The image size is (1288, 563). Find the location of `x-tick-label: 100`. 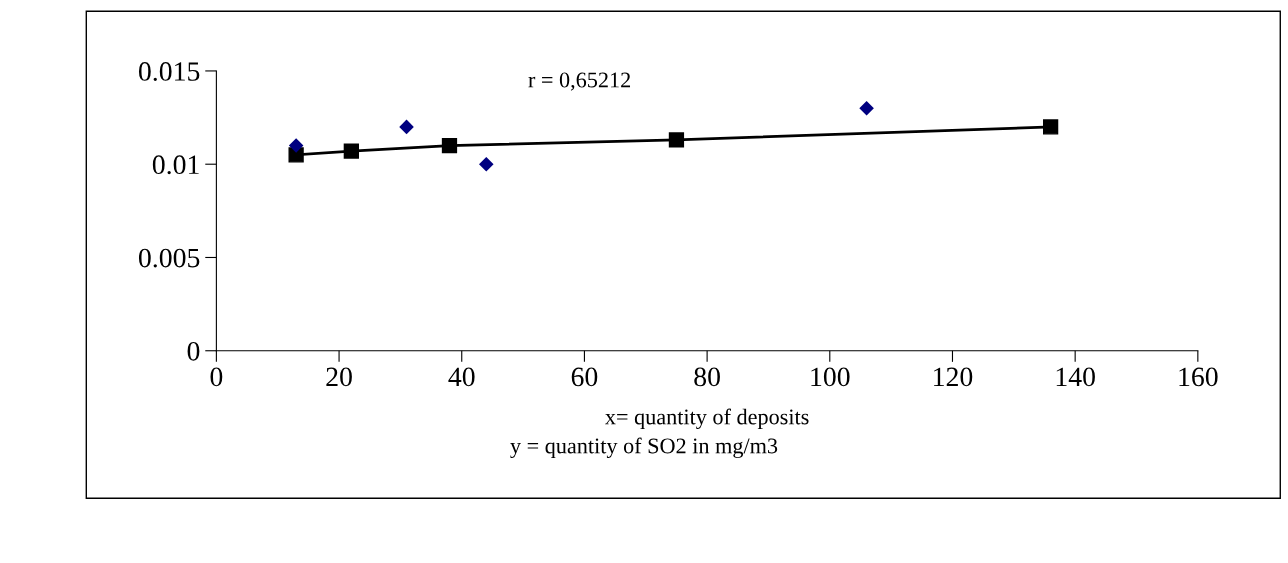

x-tick-label: 100 is located at coordinates (830, 377).